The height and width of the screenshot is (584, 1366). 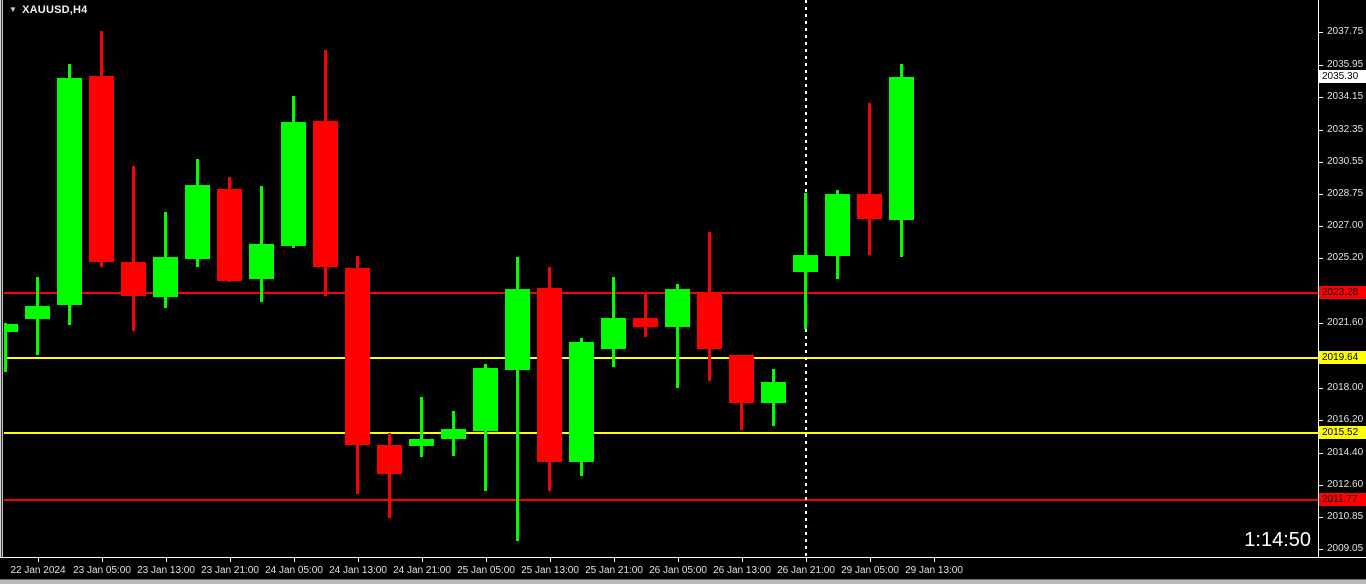 I want to click on time-tick-label: 23 Jan 05:00, so click(x=102, y=570).